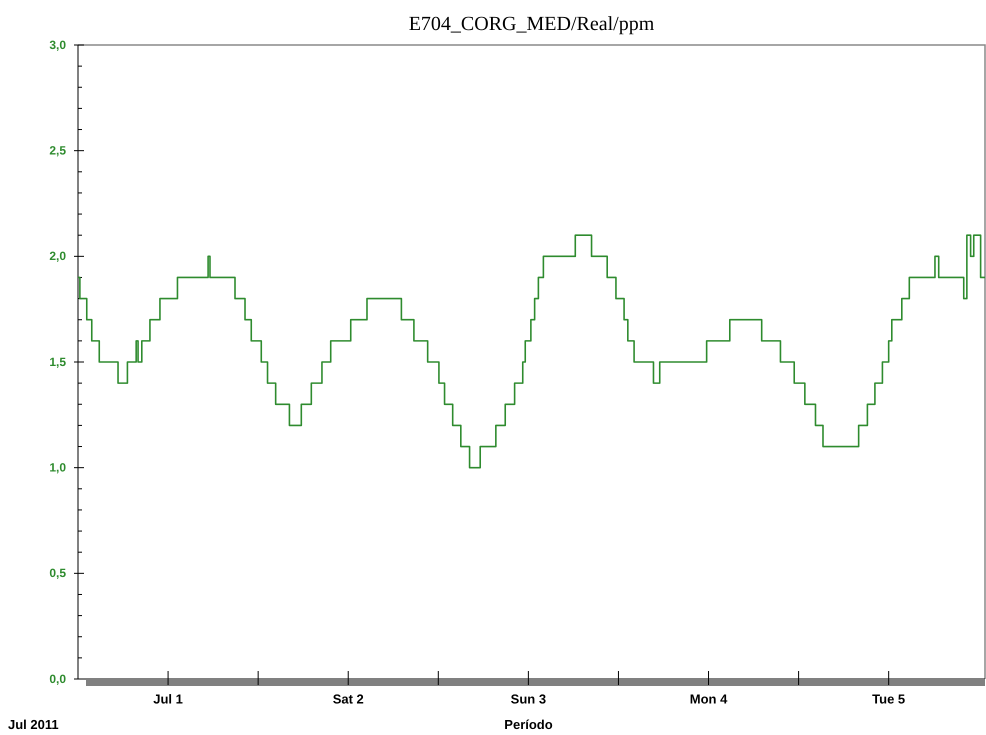  I want to click on y-tick-label: 3,0, so click(57, 45).